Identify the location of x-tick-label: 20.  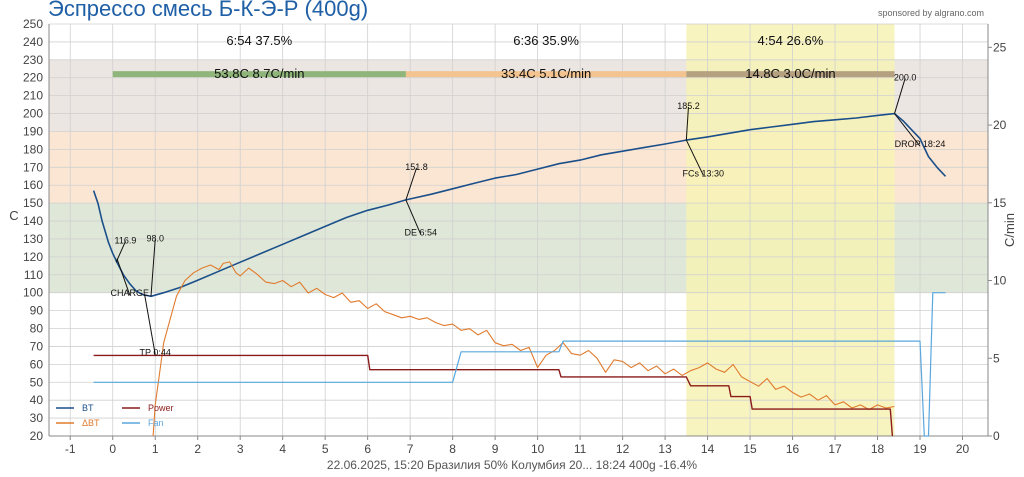
(963, 449).